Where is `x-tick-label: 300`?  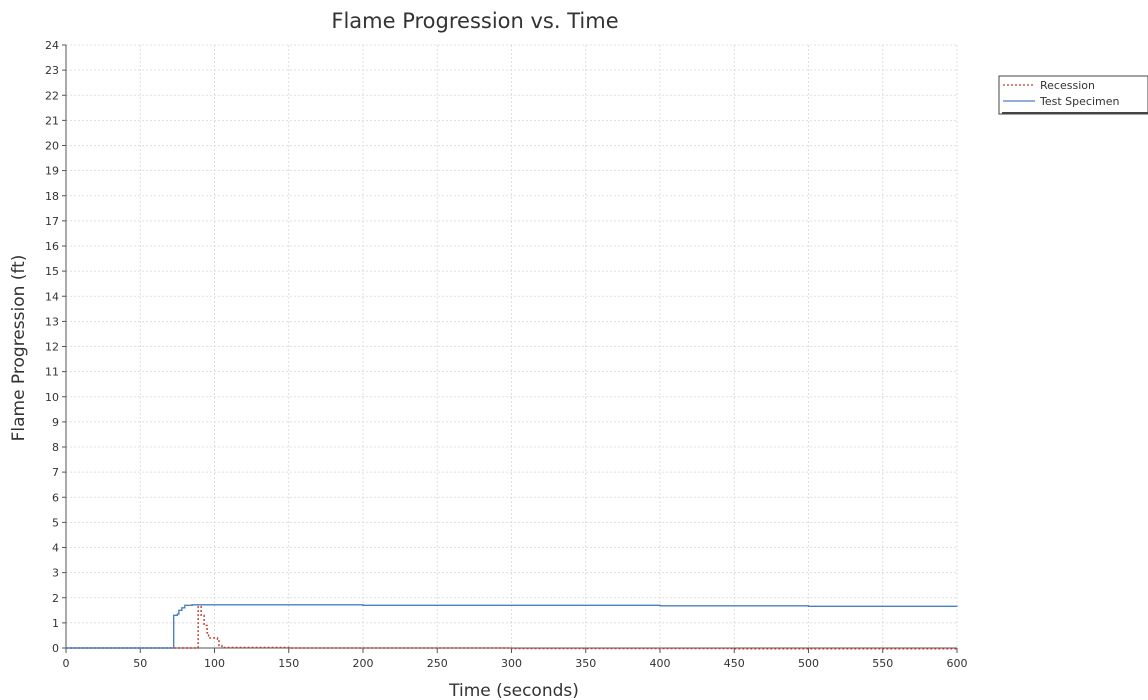 x-tick-label: 300 is located at coordinates (511, 663).